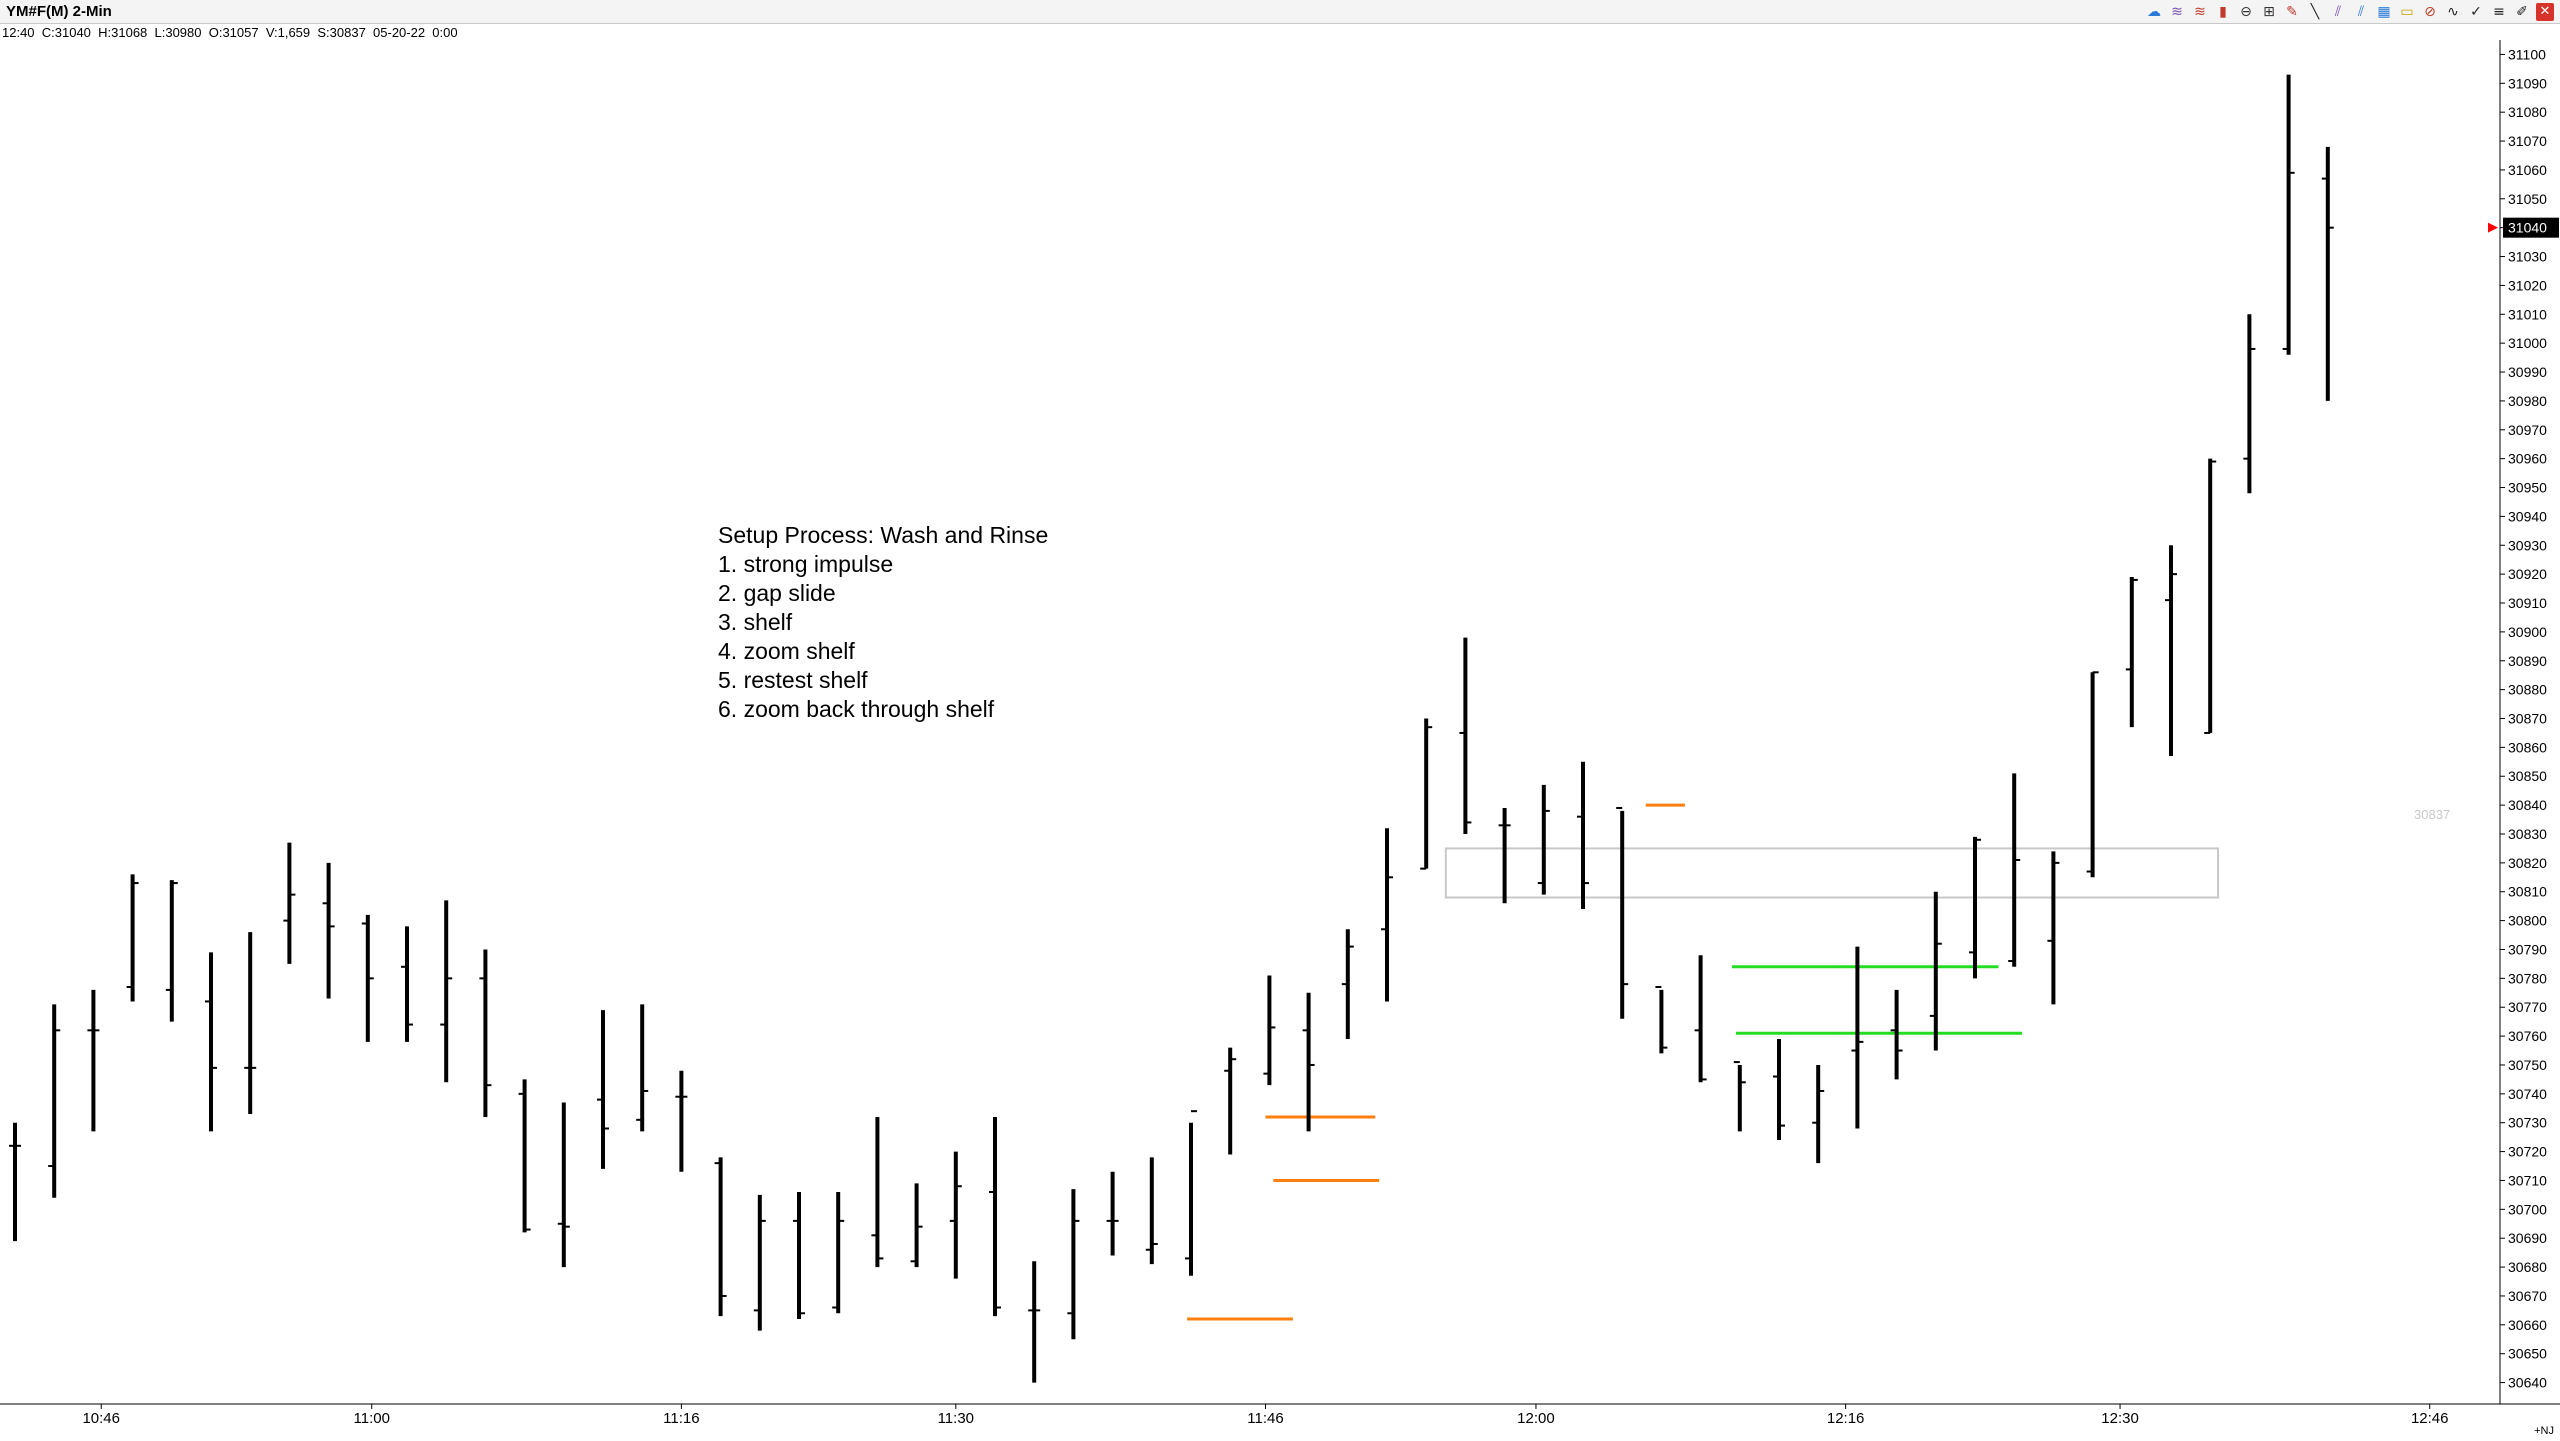 This screenshot has height=1441, width=2560. I want to click on price-tick-label: 30690, so click(2527, 1238).